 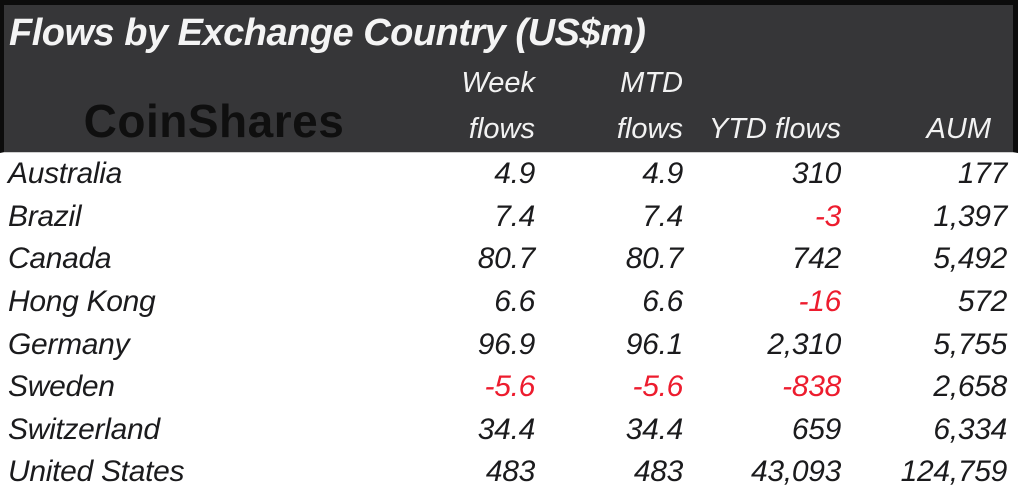 What do you see at coordinates (662, 302) in the screenshot?
I see `mtd-value-cell: 6.6` at bounding box center [662, 302].